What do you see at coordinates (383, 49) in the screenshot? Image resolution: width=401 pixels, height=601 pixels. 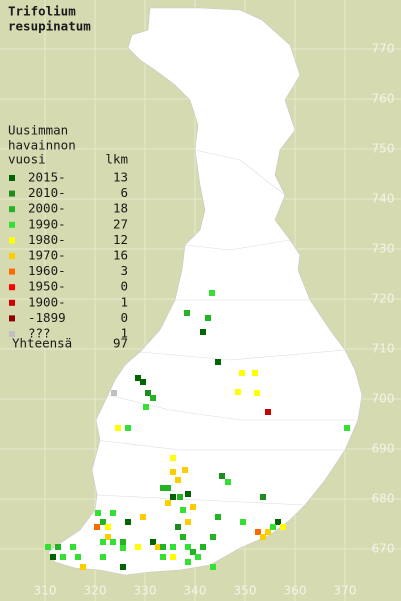 I see `y-tick-label: 770` at bounding box center [383, 49].